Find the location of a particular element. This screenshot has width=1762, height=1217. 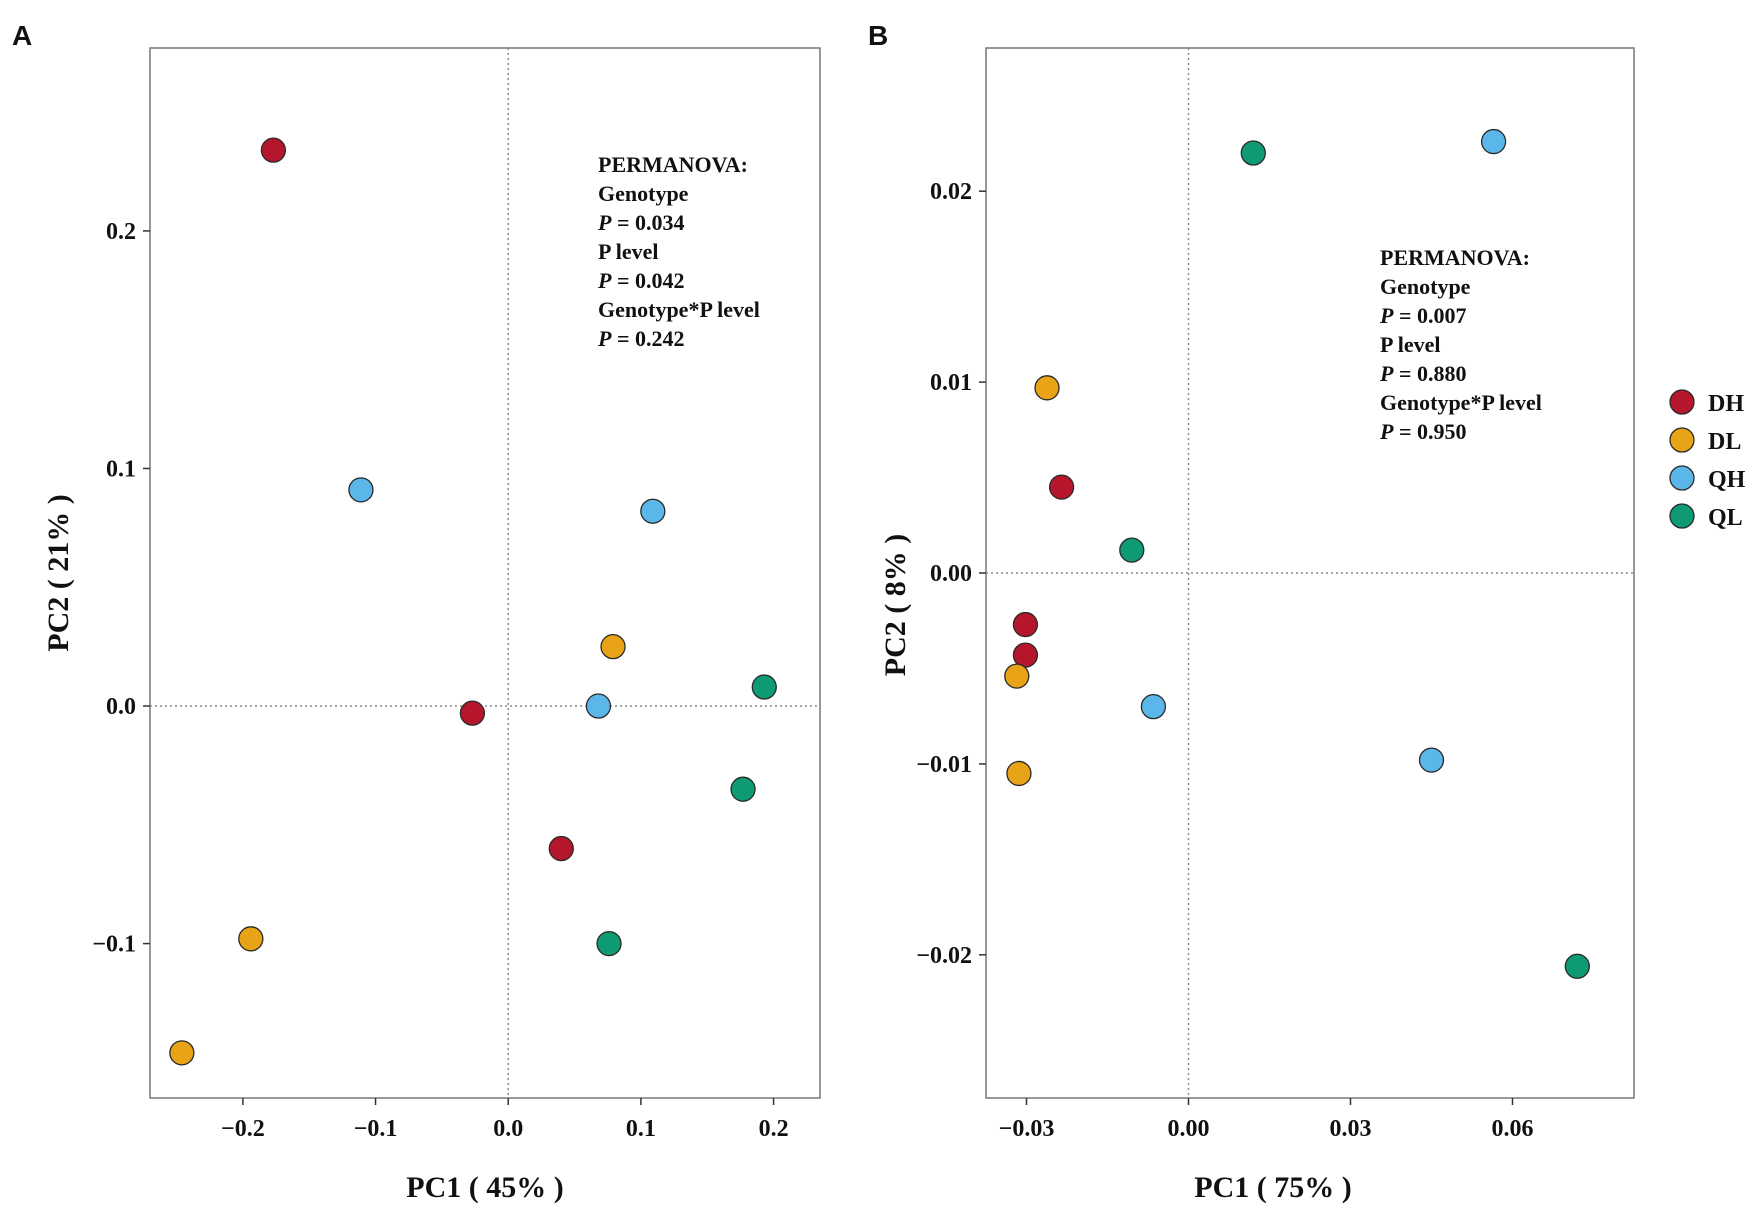

panel-b-x-tick-label: 0.00 is located at coordinates (1189, 1129).